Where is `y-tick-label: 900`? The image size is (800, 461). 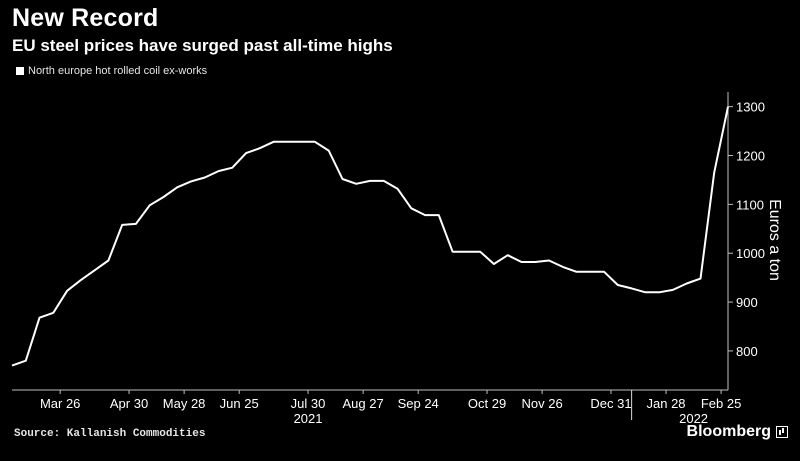 y-tick-label: 900 is located at coordinates (747, 302).